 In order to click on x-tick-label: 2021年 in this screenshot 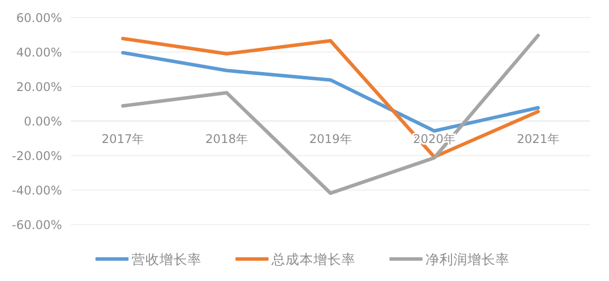, I will do `click(538, 139)`.